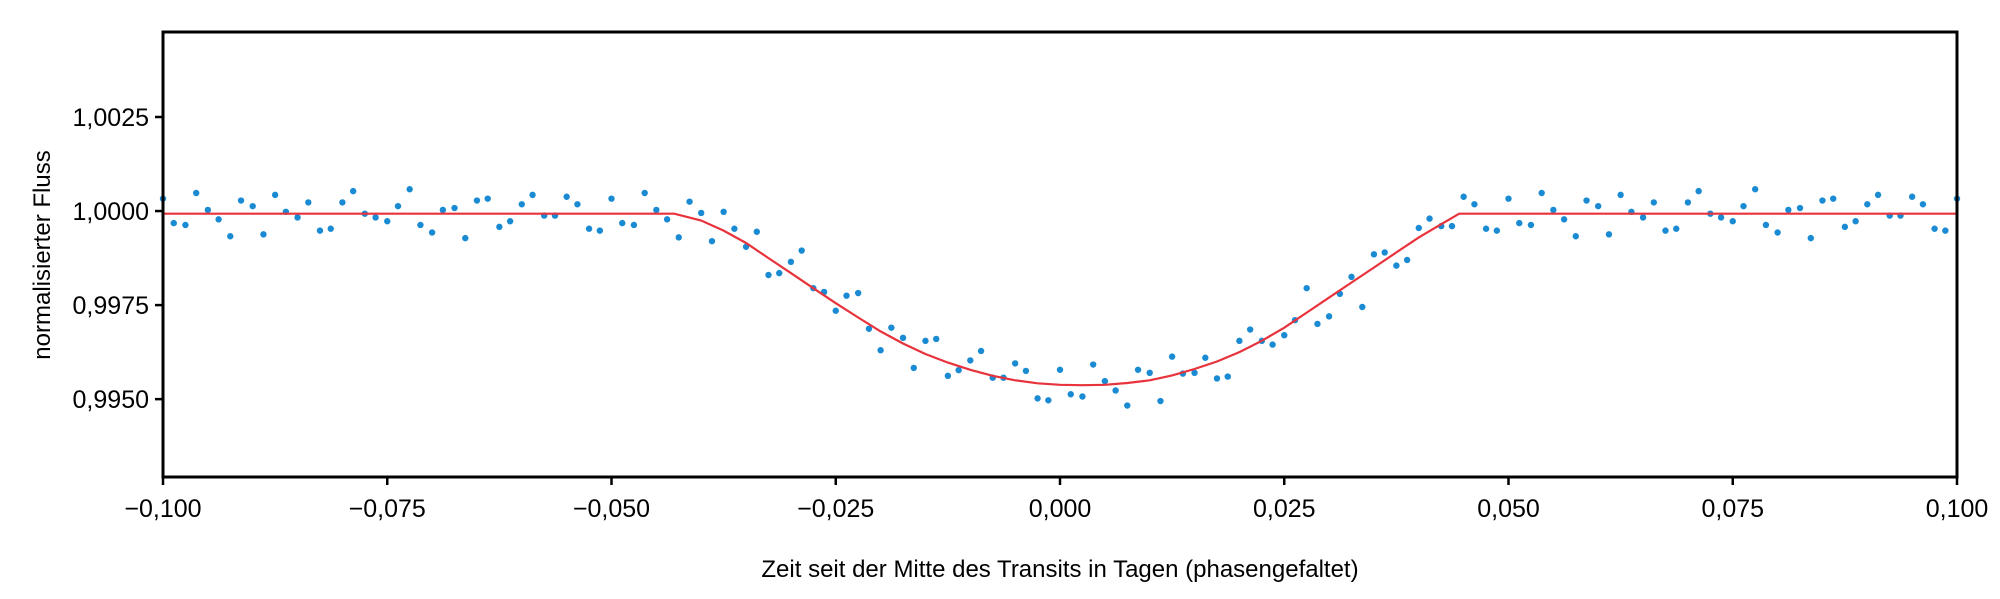 The height and width of the screenshot is (599, 2000). What do you see at coordinates (835, 509) in the screenshot?
I see `x-tick-label: −0,025` at bounding box center [835, 509].